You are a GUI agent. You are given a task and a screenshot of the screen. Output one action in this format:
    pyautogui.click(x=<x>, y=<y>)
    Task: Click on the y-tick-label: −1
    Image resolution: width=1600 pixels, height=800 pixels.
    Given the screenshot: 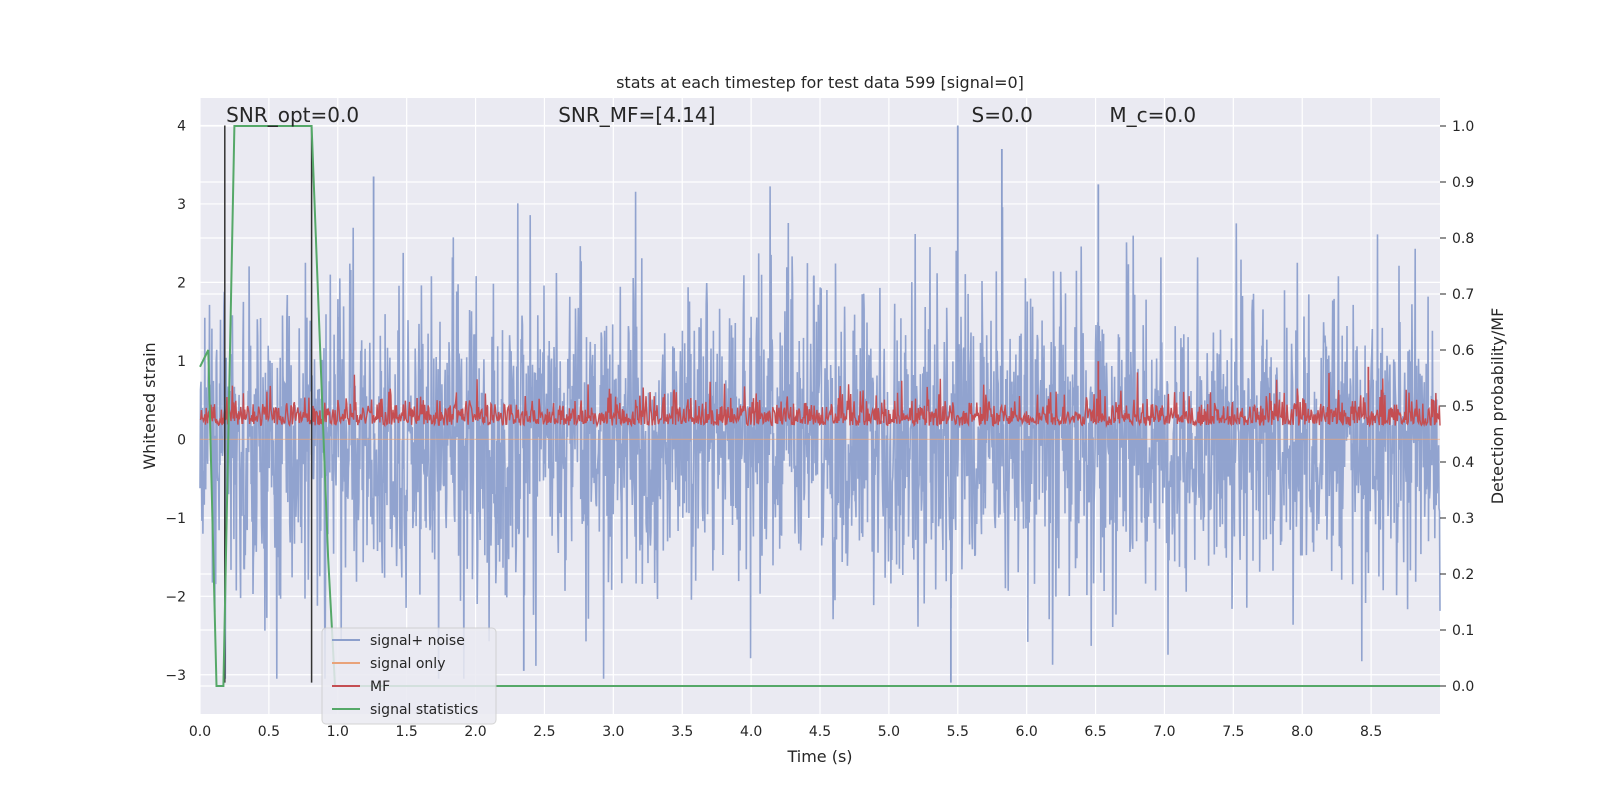 What is the action you would take?
    pyautogui.click(x=175, y=519)
    